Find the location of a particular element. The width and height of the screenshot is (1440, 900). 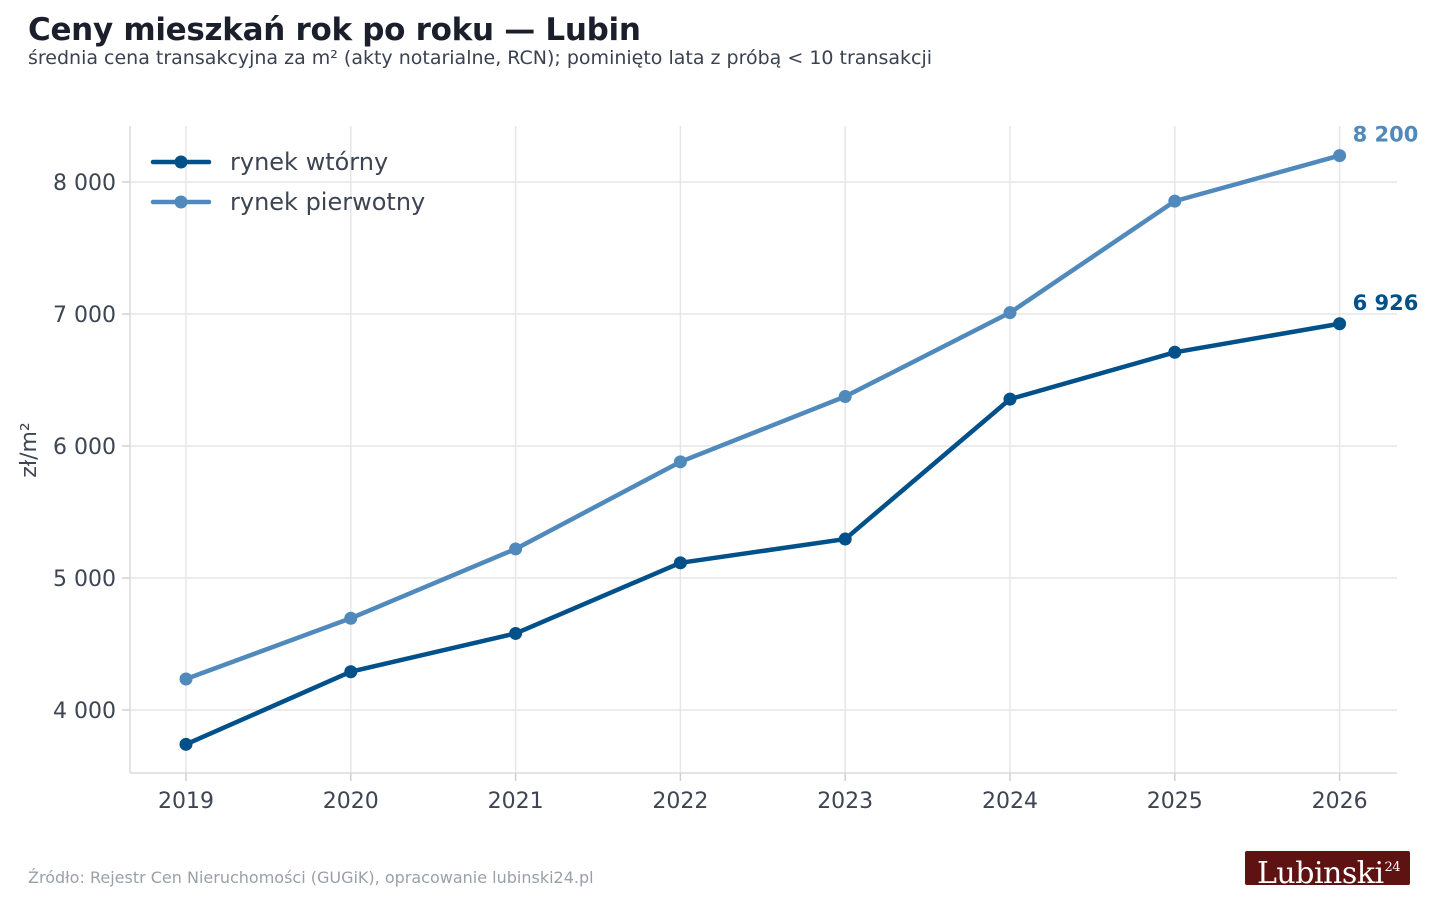

data-point-1-2023 is located at coordinates (845, 396).